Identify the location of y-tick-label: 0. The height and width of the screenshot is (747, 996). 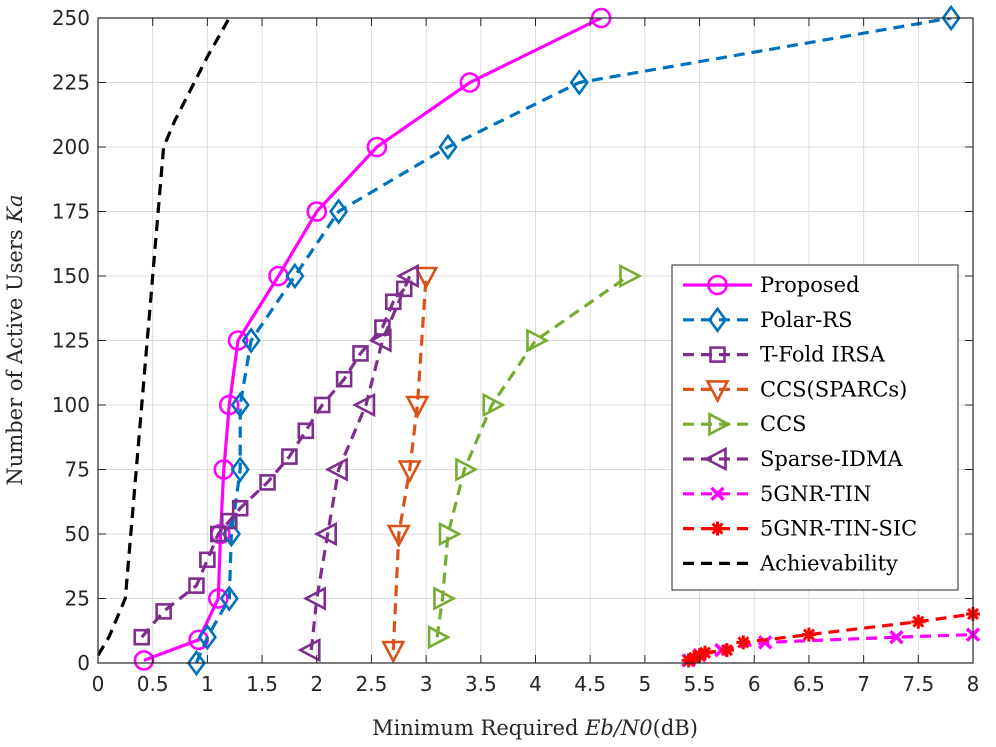
(83, 663).